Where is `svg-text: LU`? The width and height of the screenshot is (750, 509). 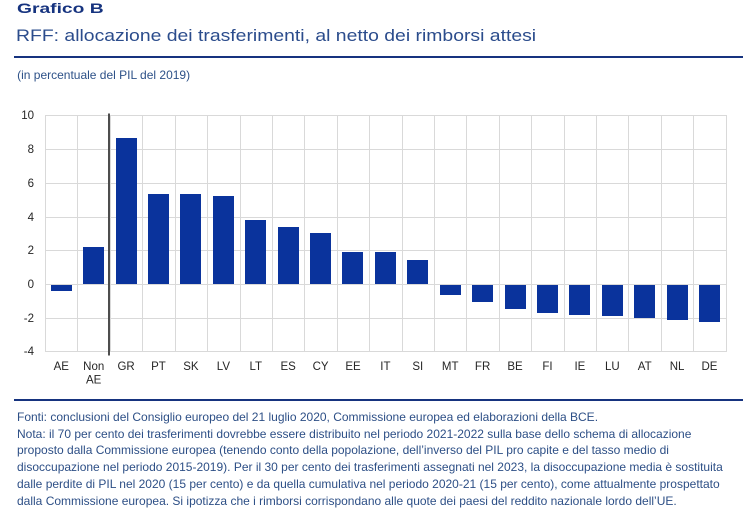
svg-text: LU is located at coordinates (612, 367).